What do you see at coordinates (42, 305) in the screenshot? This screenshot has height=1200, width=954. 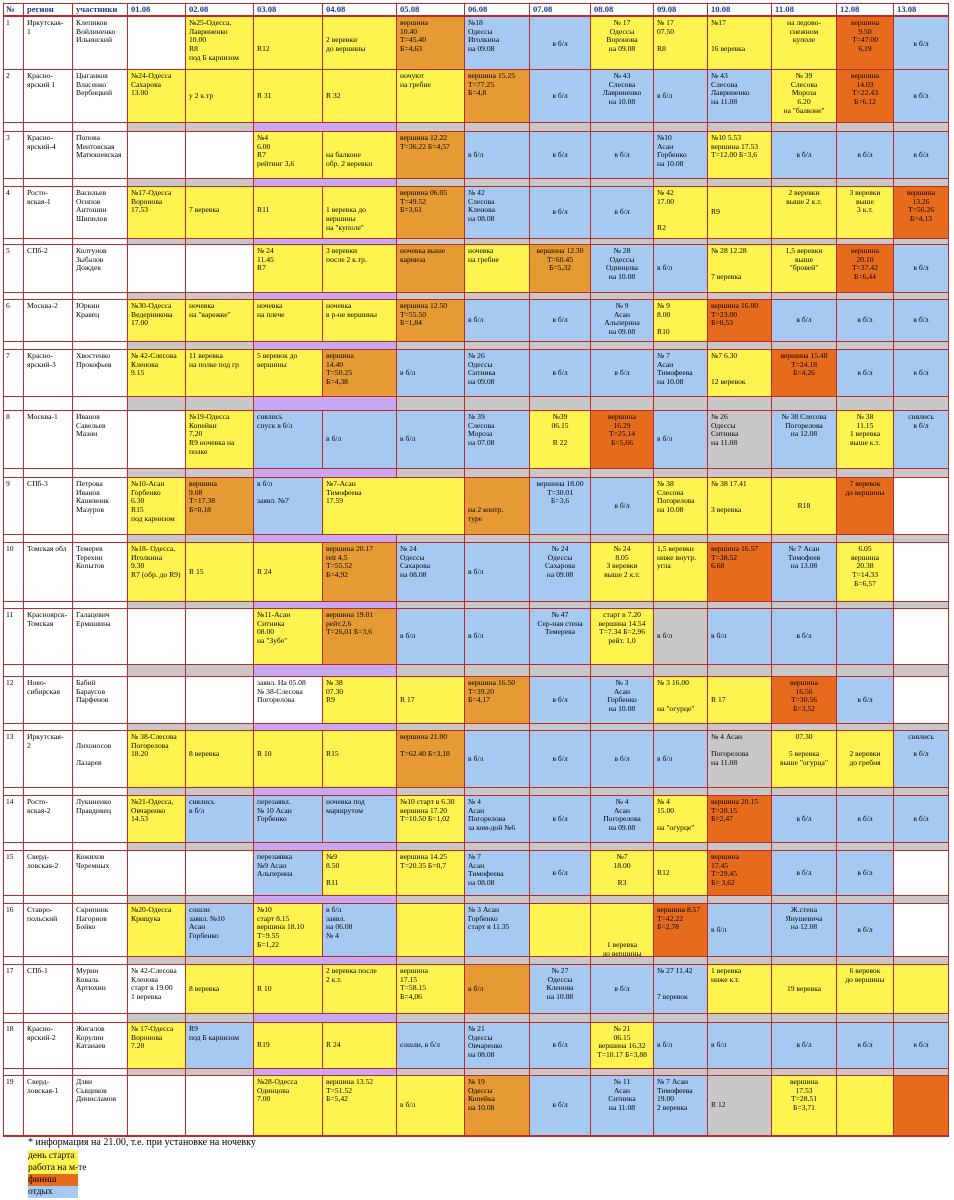 I see `region-line: Москва-2` at bounding box center [42, 305].